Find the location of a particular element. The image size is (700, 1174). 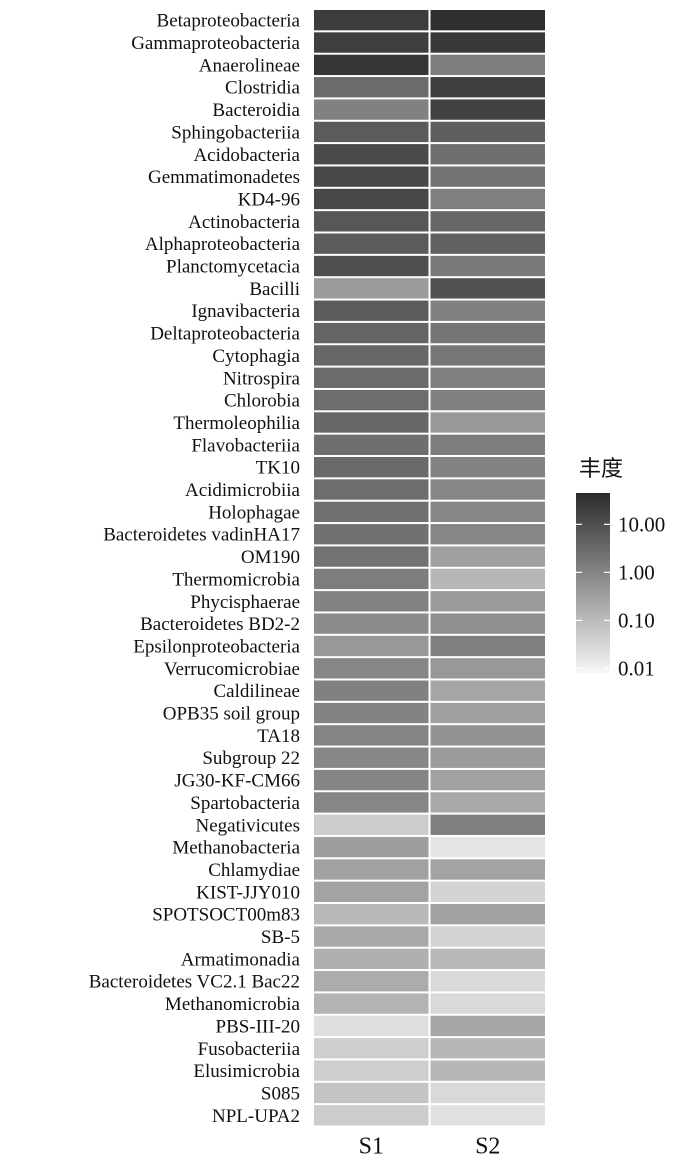

heatmap-cell-betaproteobacteria-s2 is located at coordinates (487, 20).